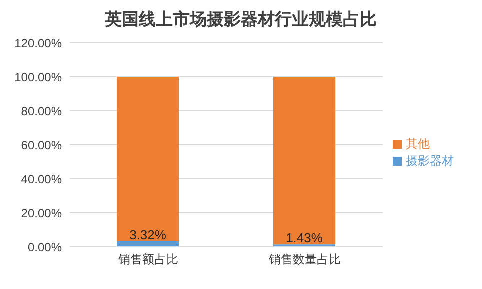 The image size is (482, 289). Describe the element at coordinates (41, 179) in the screenshot. I see `y-tick-label: 40.00%` at that location.